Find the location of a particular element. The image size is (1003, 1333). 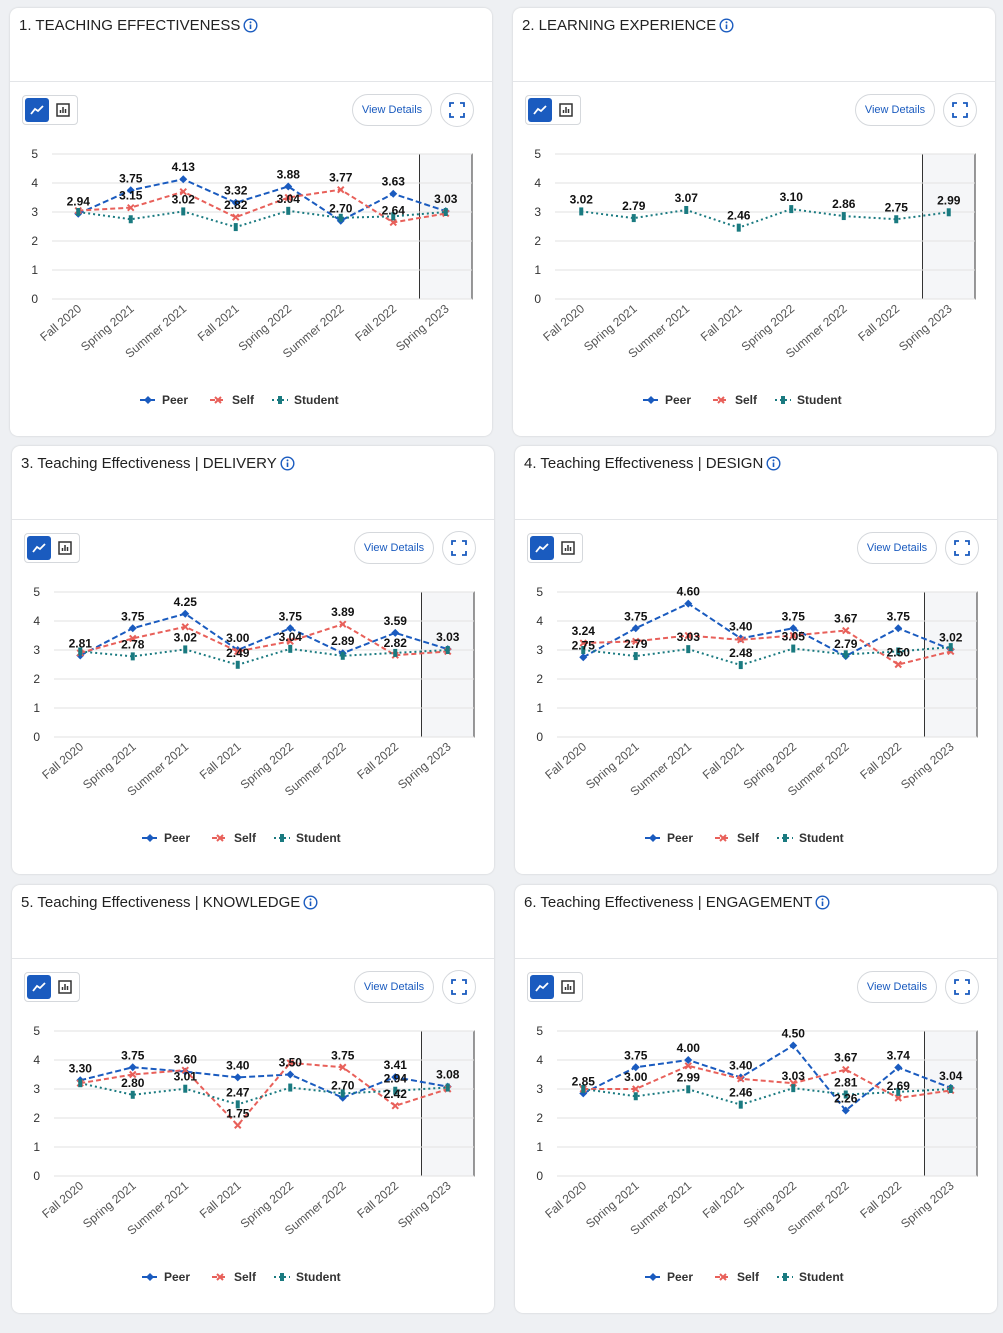

line-chart-icon is located at coordinates (542, 548).